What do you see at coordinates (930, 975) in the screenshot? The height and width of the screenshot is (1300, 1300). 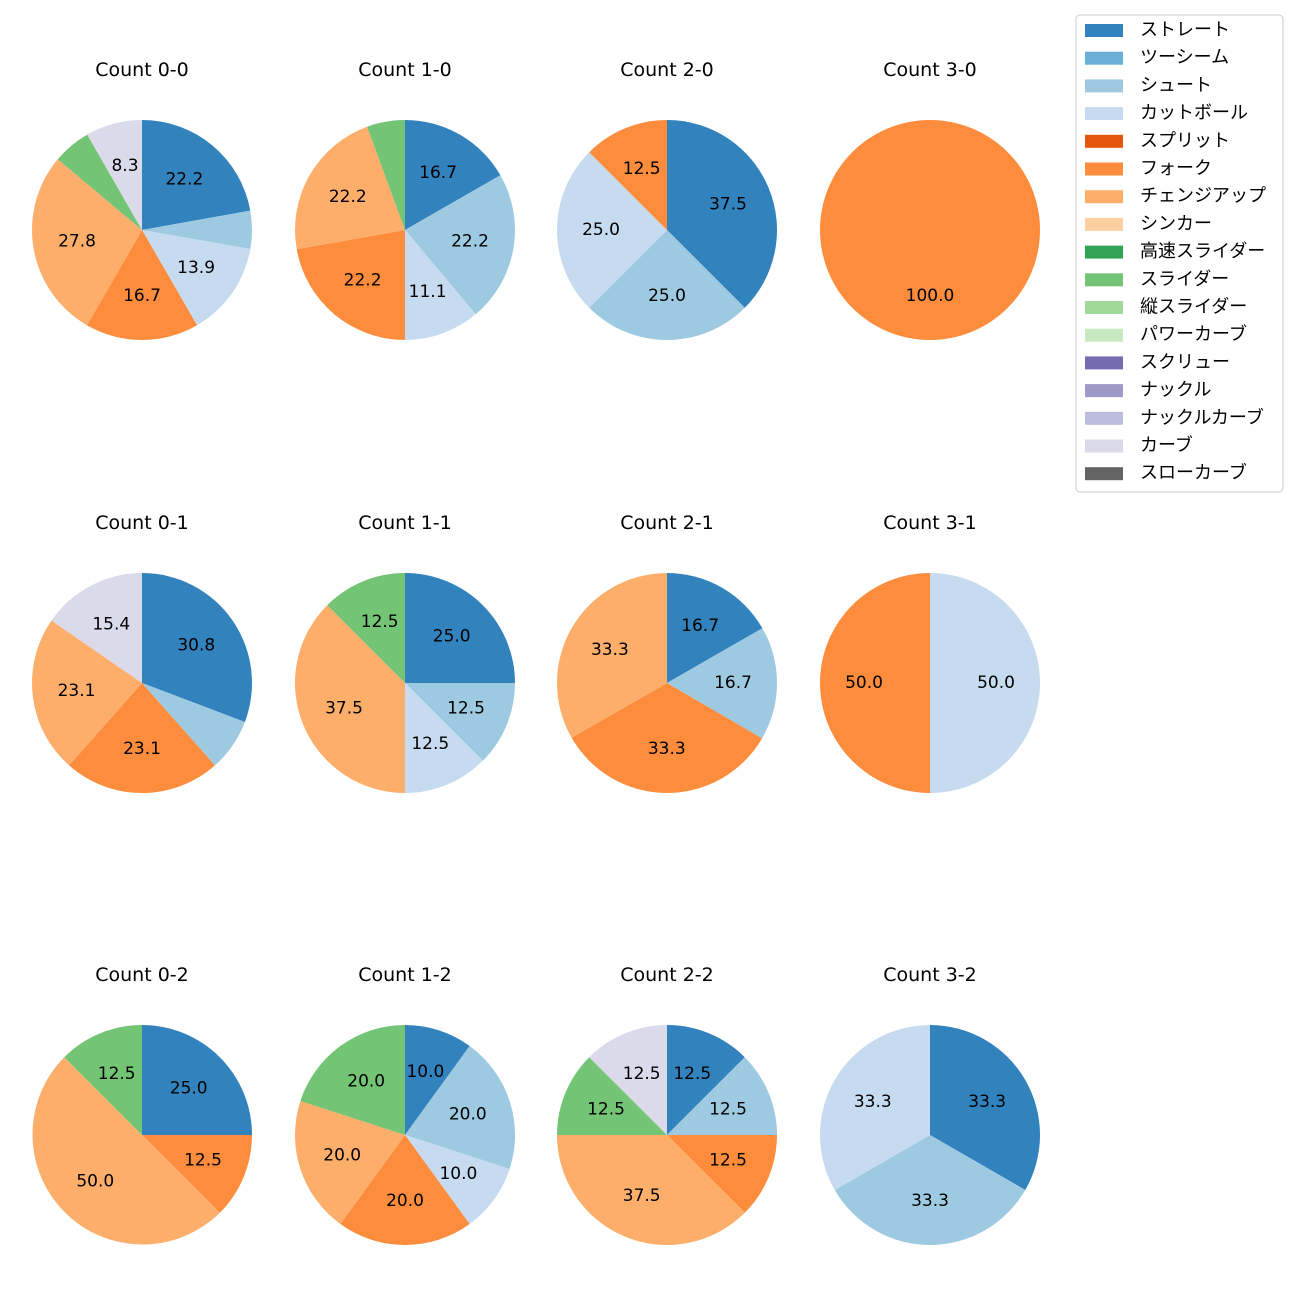 I see `pie-title: Count 3-2` at bounding box center [930, 975].